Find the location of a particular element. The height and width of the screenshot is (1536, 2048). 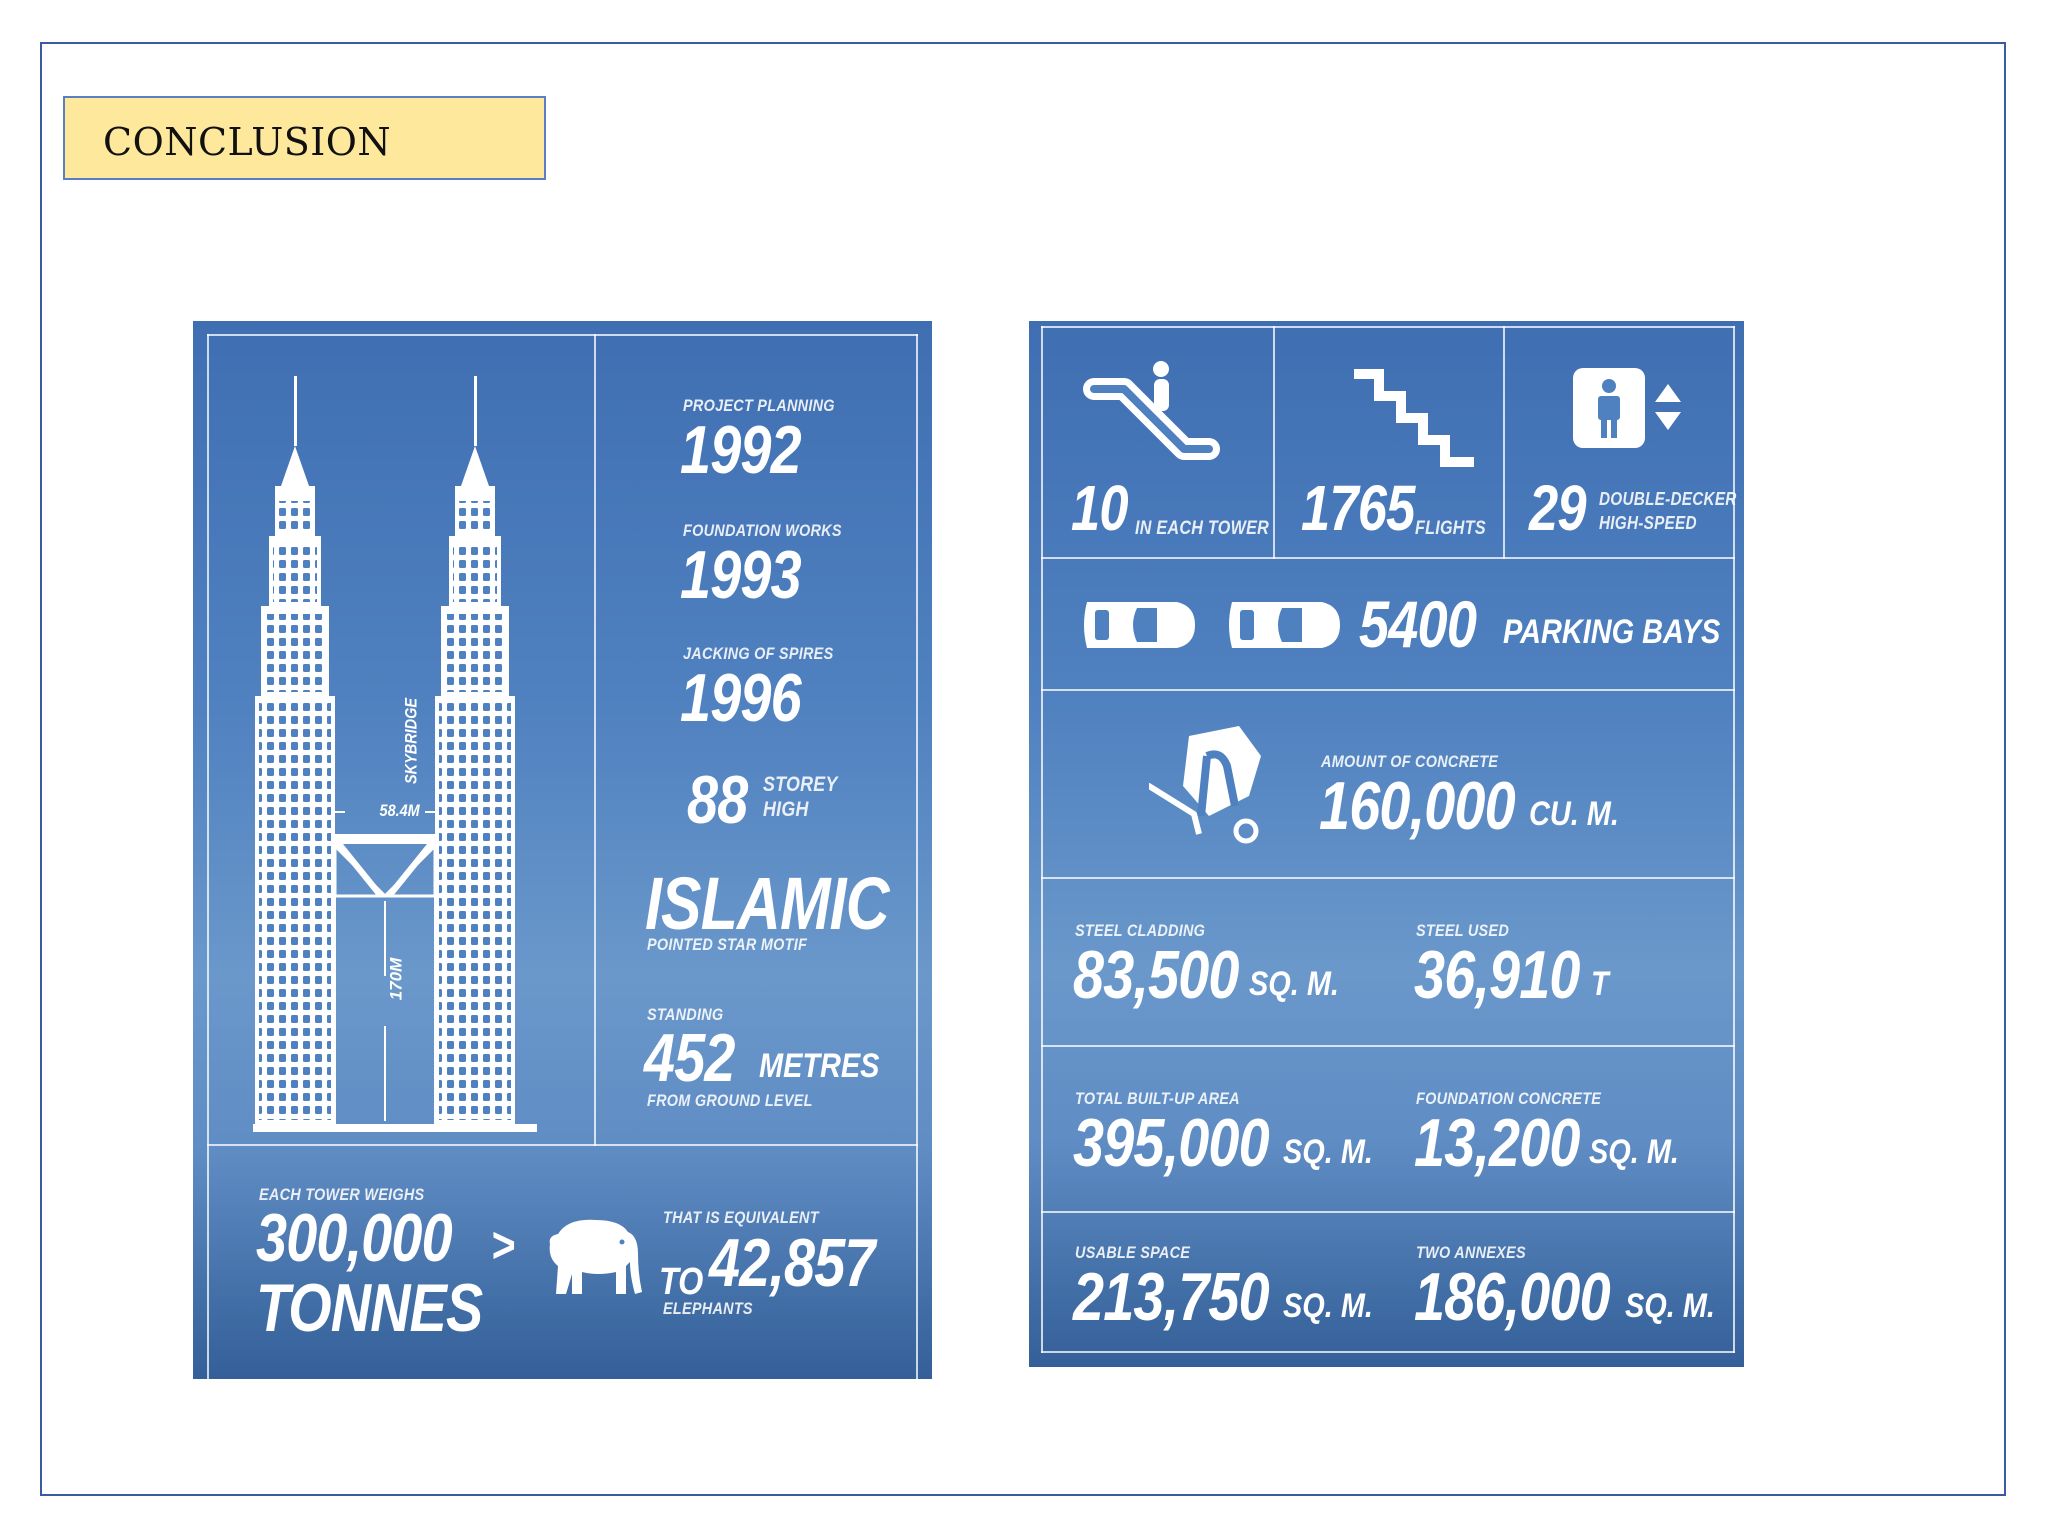

stairs-icon is located at coordinates (1414, 418).